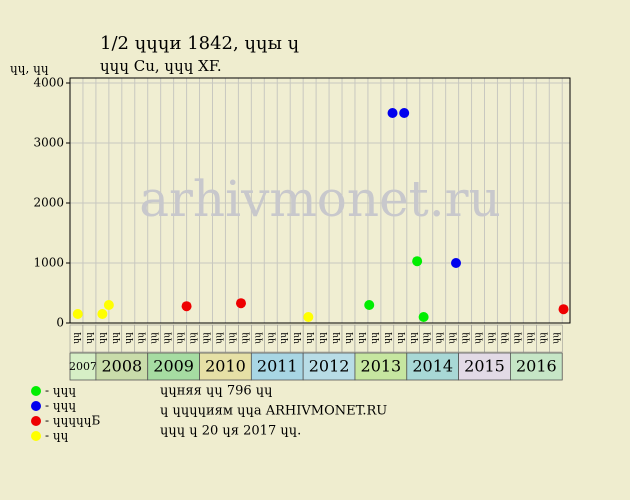 The image size is (630, 500). What do you see at coordinates (381, 366) in the screenshot?
I see `year-label: 2013` at bounding box center [381, 366].